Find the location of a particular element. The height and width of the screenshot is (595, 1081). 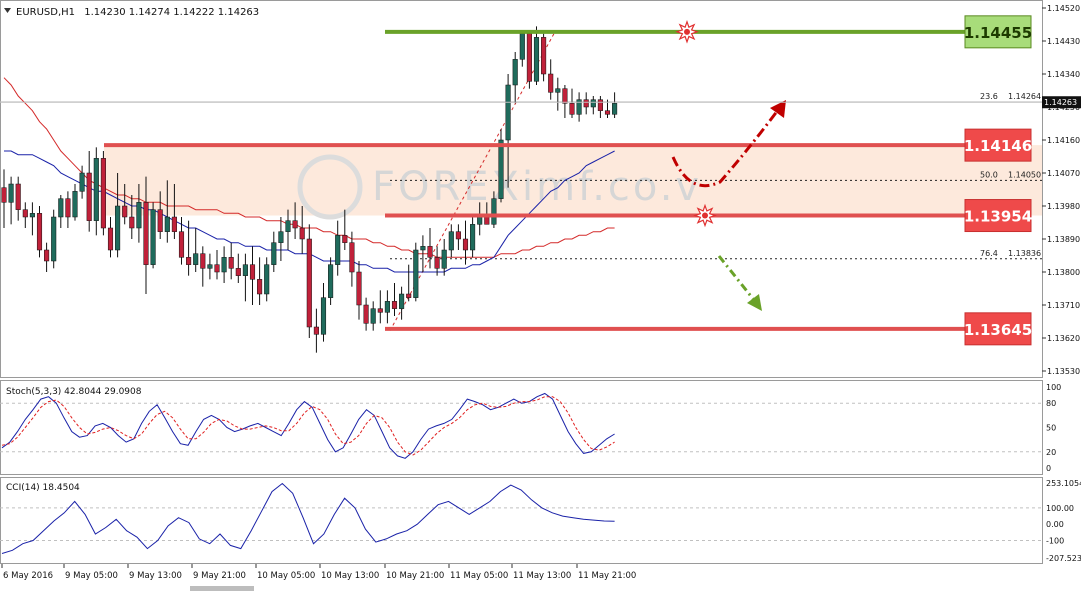

price-tick-label: 1.14160 is located at coordinates (1063, 140).